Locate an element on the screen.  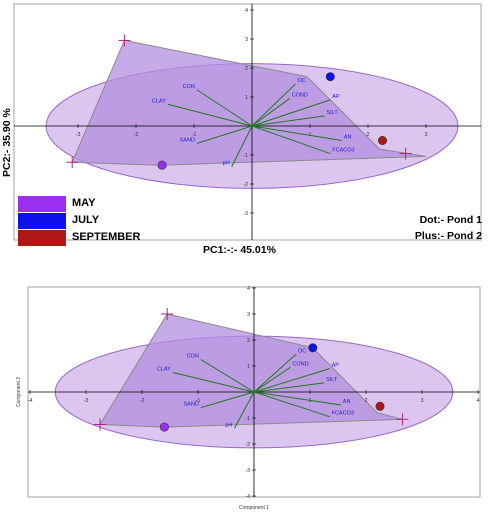
y-axis-title: Component 2 is located at coordinates (19, 392).